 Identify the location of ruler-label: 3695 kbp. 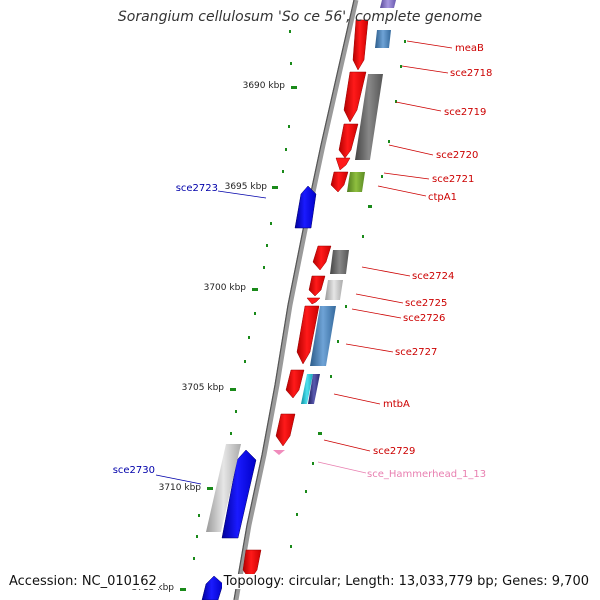
(246, 187).